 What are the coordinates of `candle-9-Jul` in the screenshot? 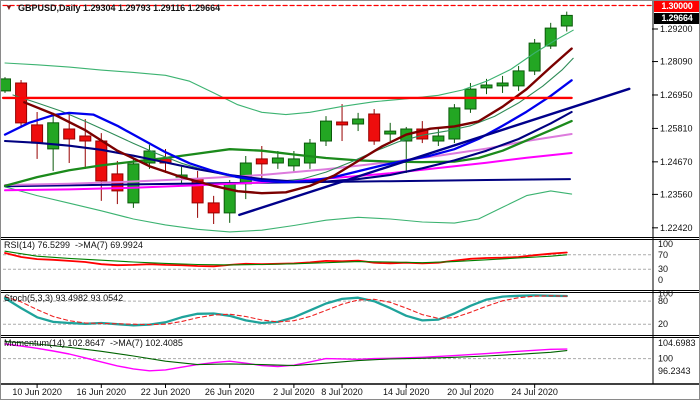 It's located at (358, 121).